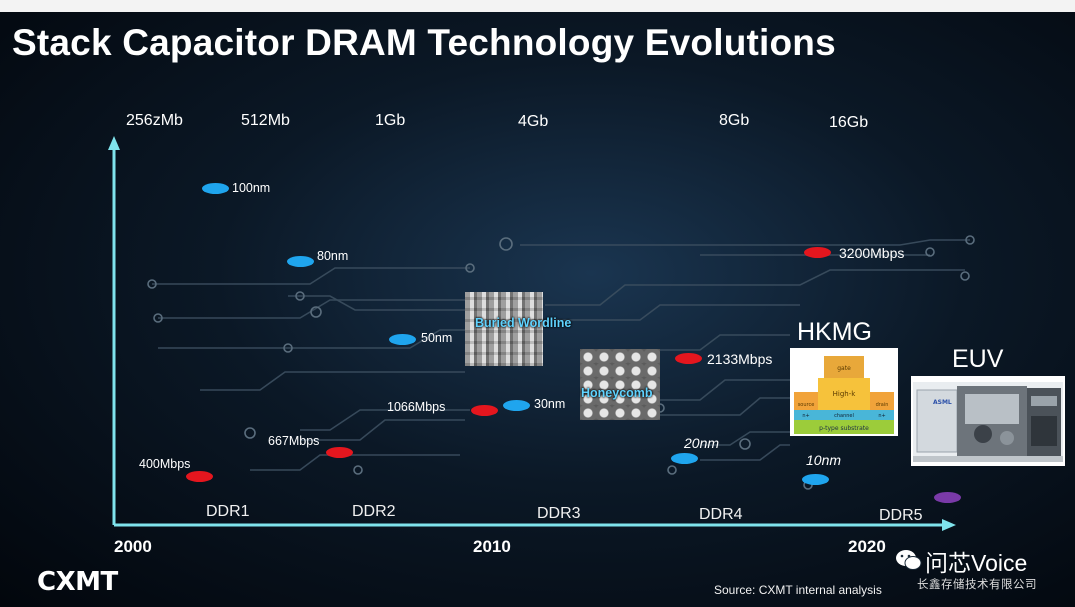  Describe the element at coordinates (947, 497) in the screenshot. I see `future-dot` at that location.